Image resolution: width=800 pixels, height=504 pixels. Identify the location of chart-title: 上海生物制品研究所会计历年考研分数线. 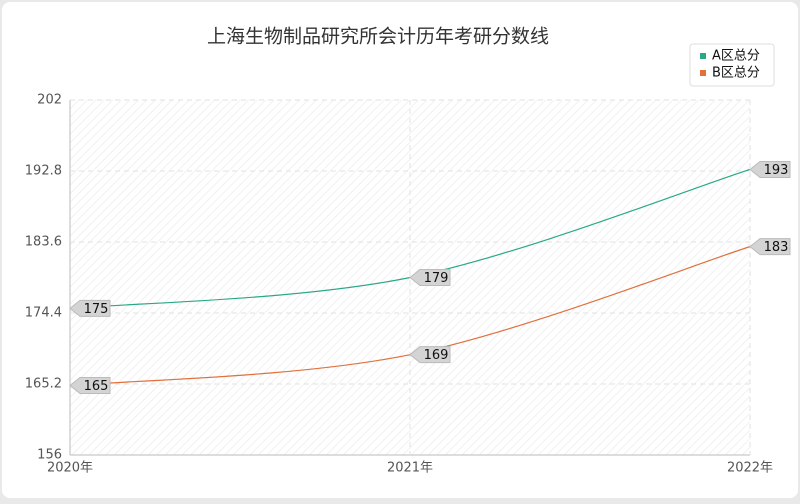
(378, 37).